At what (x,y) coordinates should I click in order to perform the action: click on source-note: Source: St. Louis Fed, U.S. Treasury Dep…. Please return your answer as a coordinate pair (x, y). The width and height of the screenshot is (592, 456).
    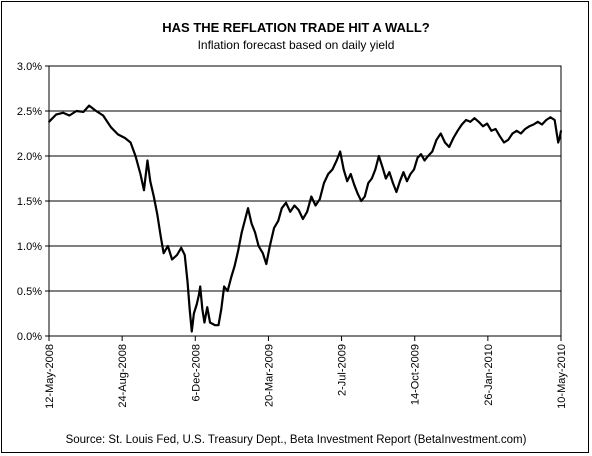
    Looking at the image, I should click on (296, 440).